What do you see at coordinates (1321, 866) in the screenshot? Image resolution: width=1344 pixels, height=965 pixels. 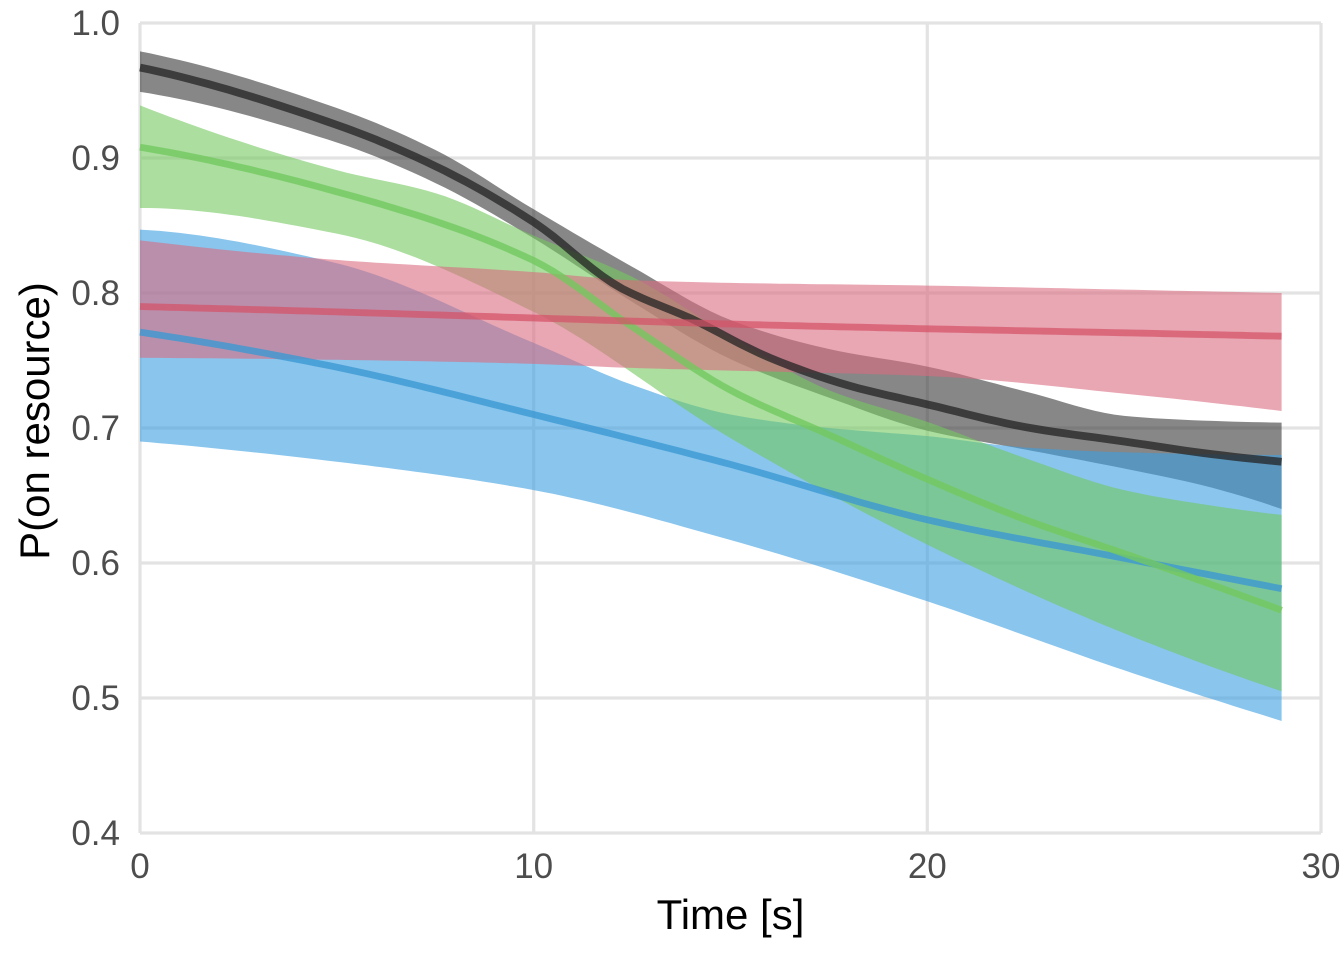 I see `svg-text: 30` at bounding box center [1321, 866].